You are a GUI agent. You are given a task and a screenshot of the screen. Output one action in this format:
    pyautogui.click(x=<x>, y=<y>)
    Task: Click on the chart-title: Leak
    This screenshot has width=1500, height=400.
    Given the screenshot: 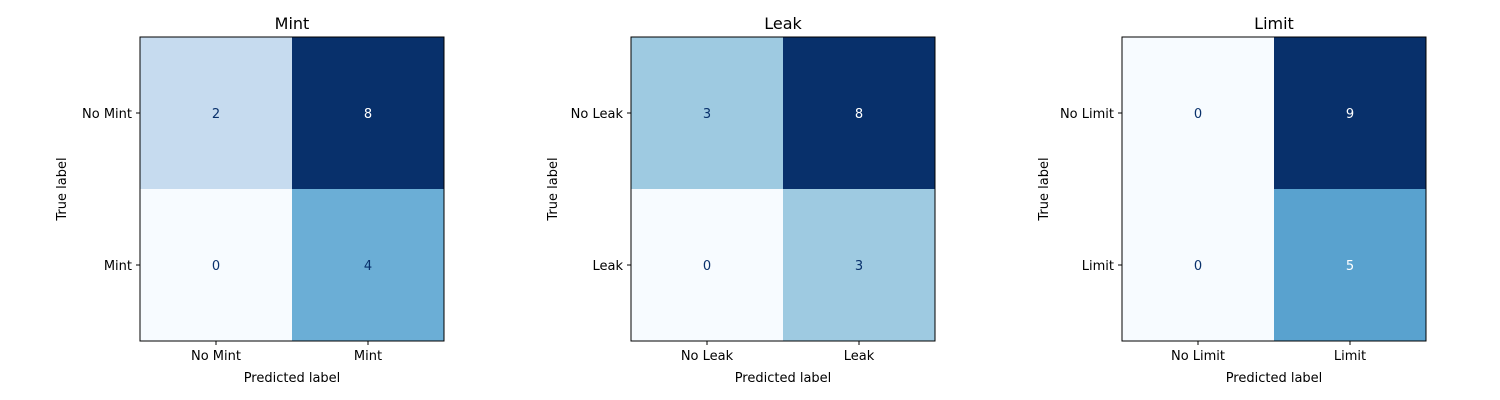 What is the action you would take?
    pyautogui.click(x=783, y=23)
    